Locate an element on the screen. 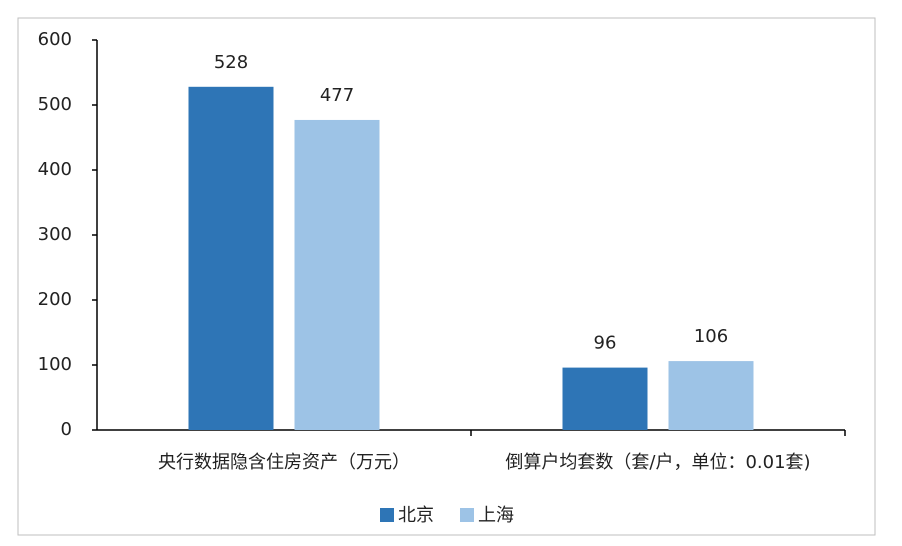  data-label: 528 is located at coordinates (231, 62).